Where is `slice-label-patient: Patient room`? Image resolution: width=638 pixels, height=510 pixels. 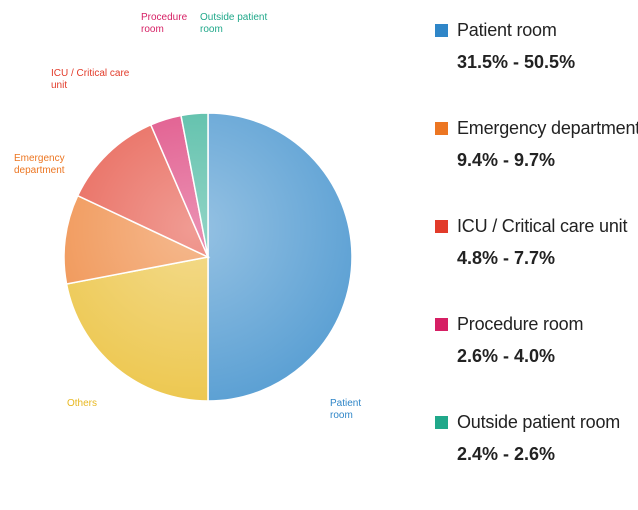
slice-label-patient: Patient room is located at coordinates (346, 409).